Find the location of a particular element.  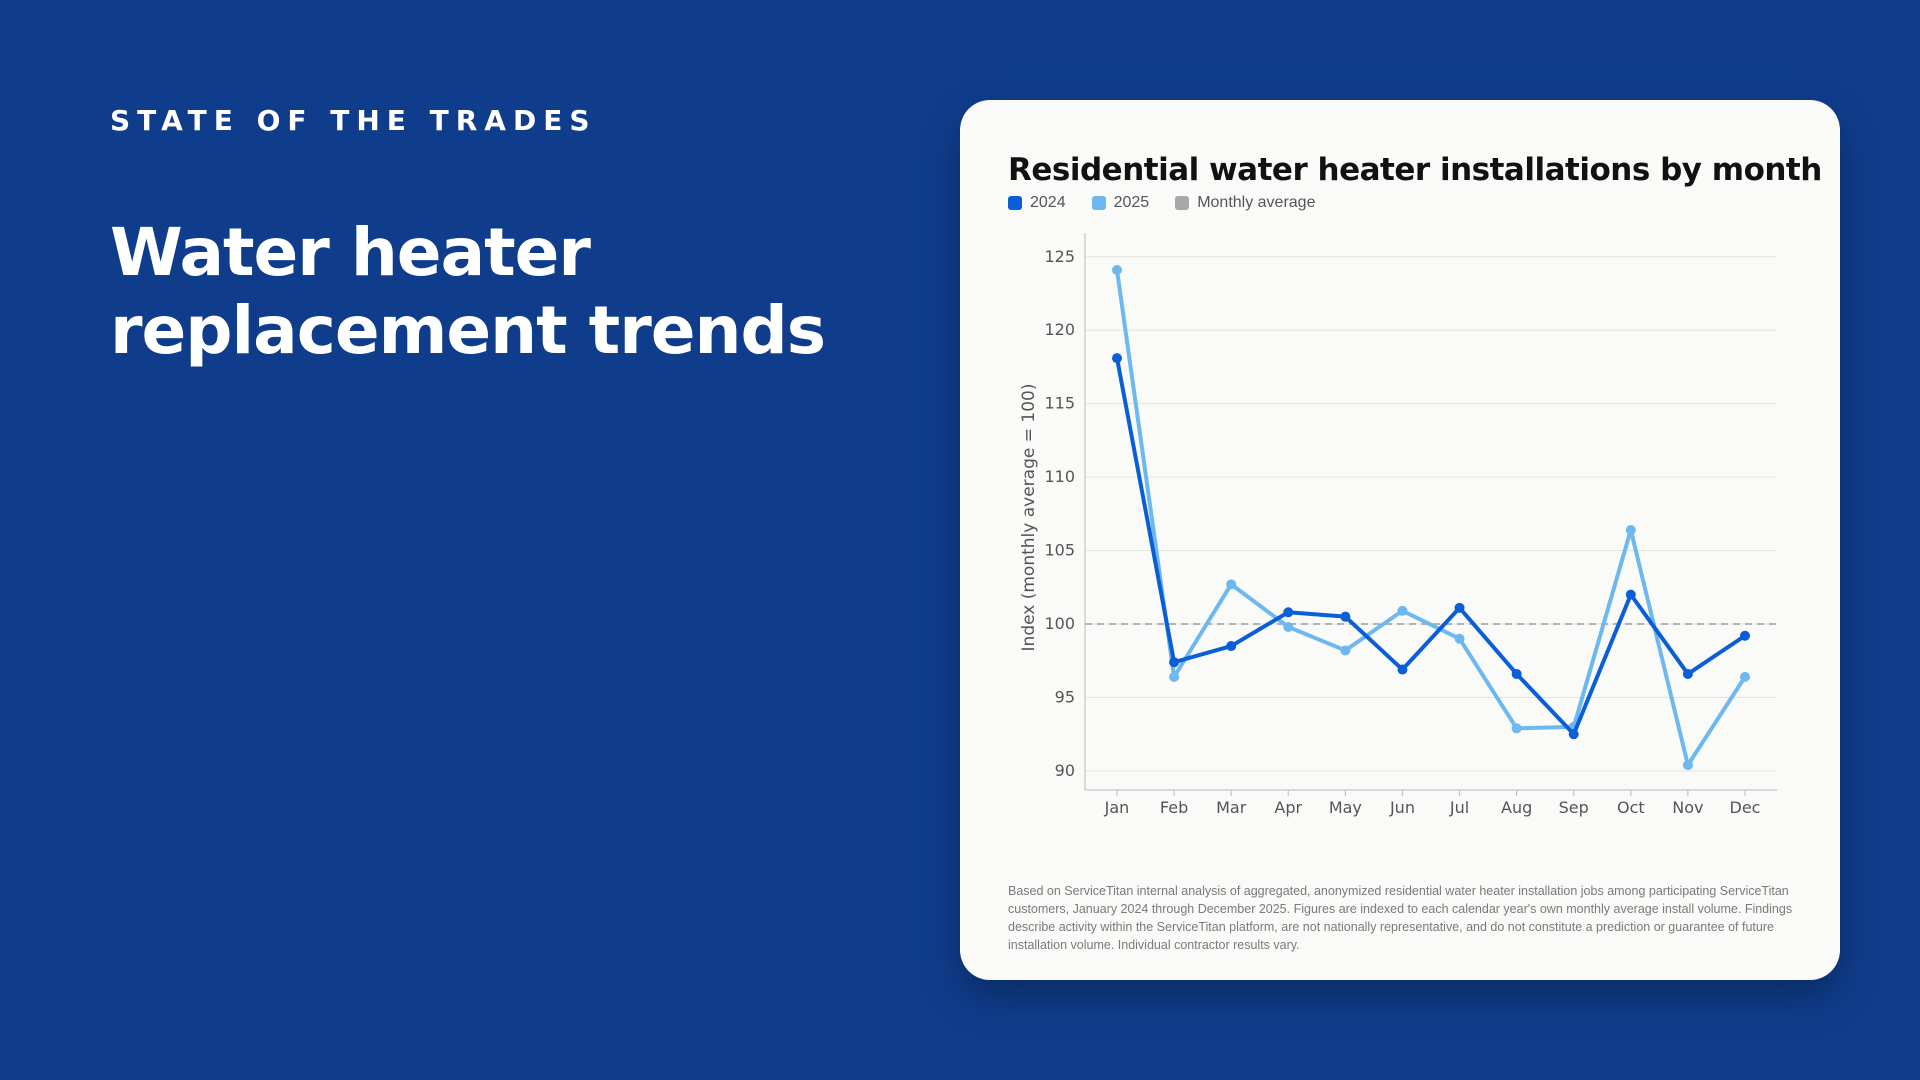

legend-item-2024: 2024 is located at coordinates (1037, 203).